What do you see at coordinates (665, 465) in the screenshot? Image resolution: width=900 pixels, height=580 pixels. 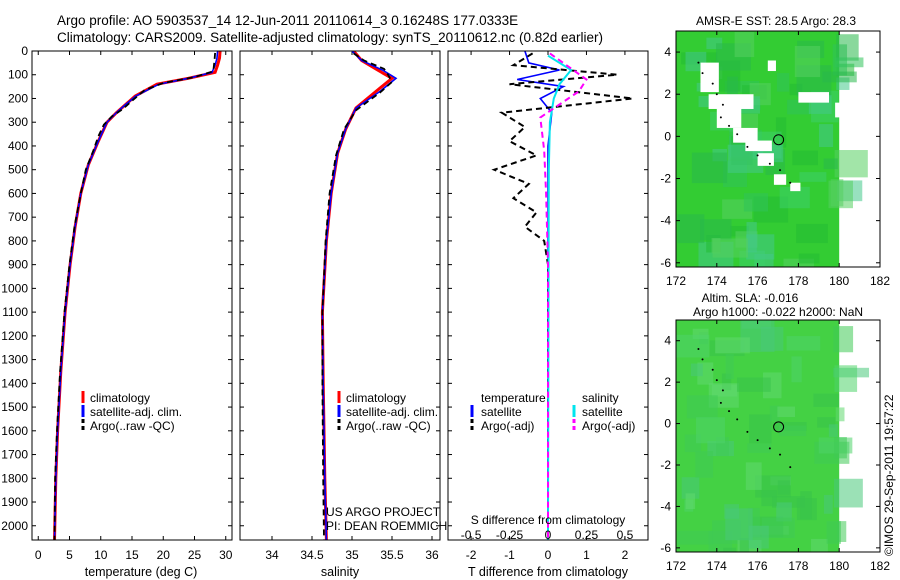 I see `map-ytick-label: -2` at bounding box center [665, 465].